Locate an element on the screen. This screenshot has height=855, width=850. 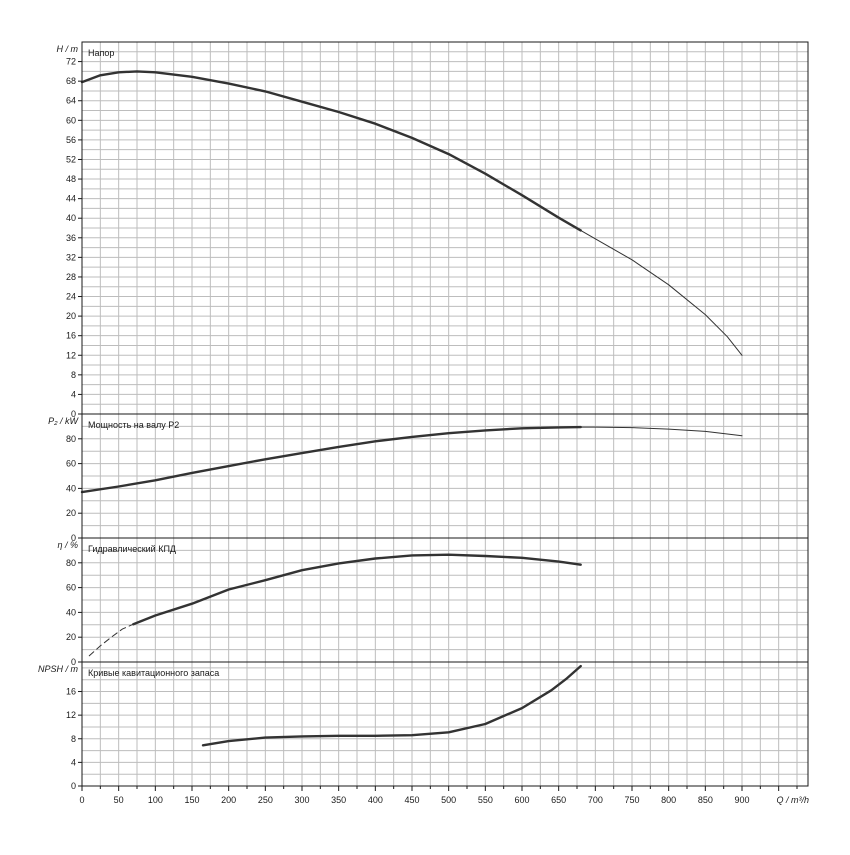
x-tick-label: 250 is located at coordinates (265, 800).